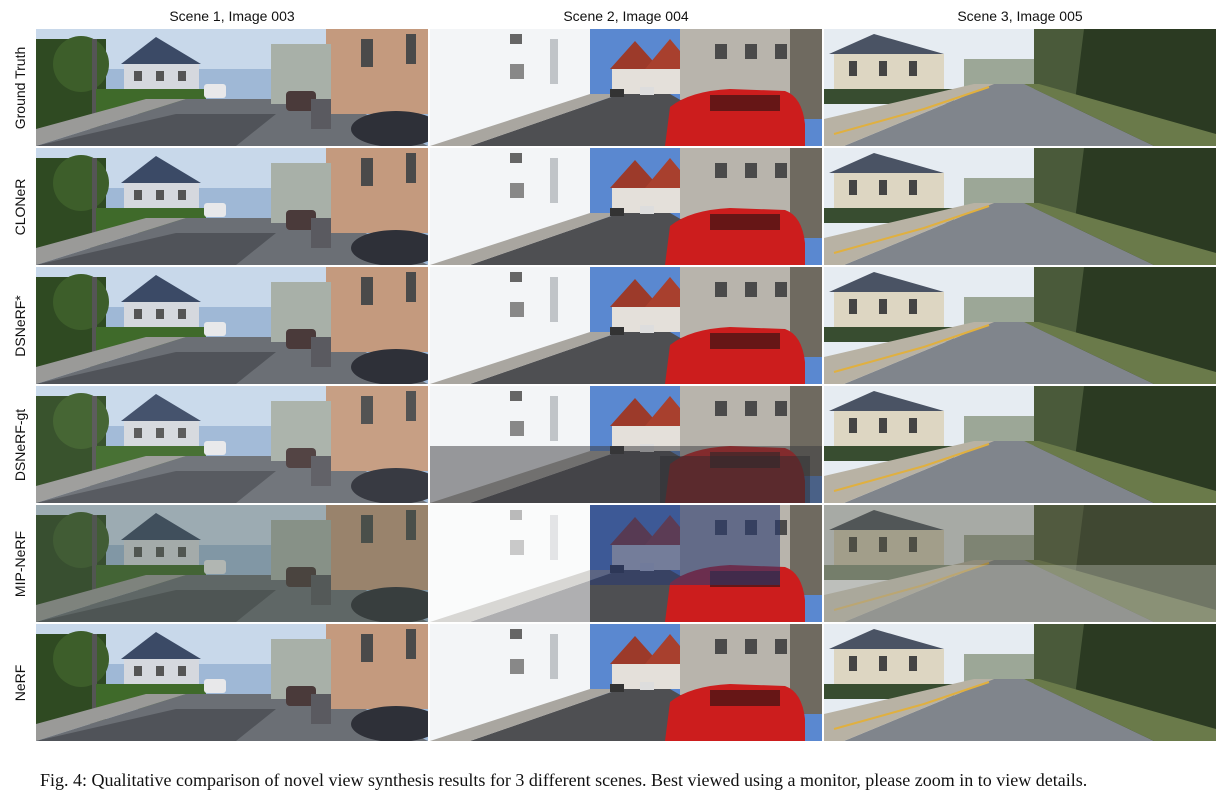  Describe the element at coordinates (20, 206) in the screenshot. I see `row-label-cloner: CLONeR` at that location.